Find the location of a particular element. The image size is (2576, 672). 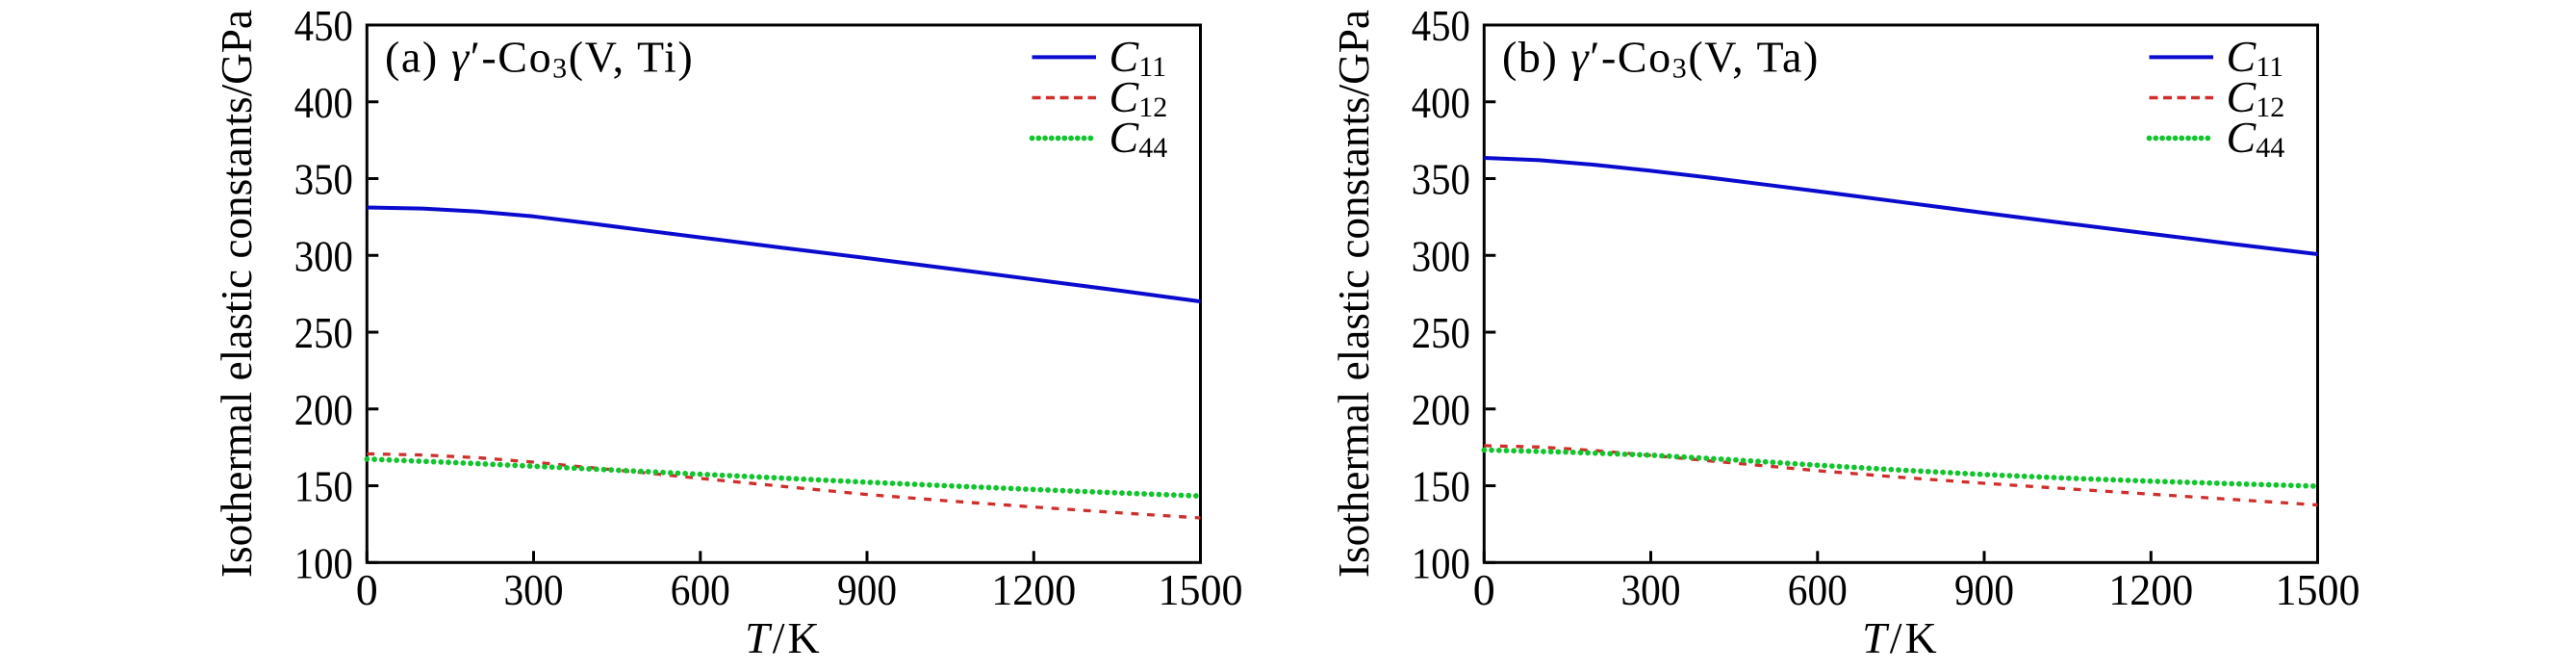

svg-text: (b) γ′-Co3(V, Ta) is located at coordinates (1661, 59).